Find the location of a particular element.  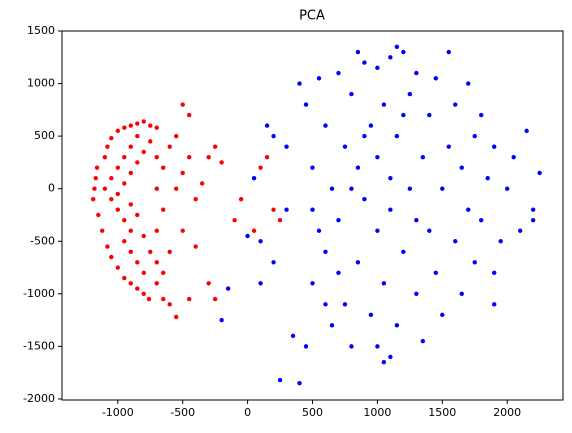

y-tick-label: -1500 is located at coordinates (39, 345).